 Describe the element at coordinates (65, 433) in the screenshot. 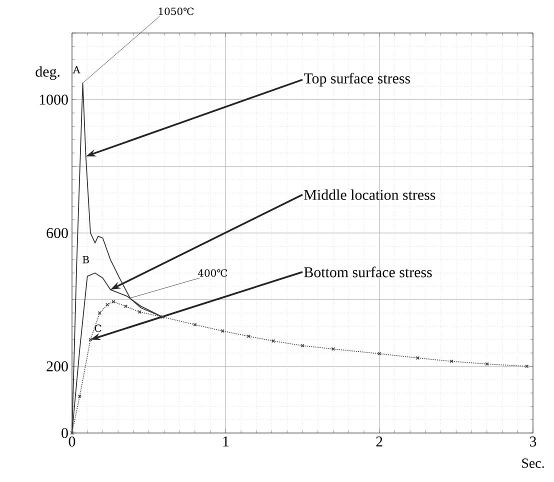

I see `y-tick-label: 0` at that location.